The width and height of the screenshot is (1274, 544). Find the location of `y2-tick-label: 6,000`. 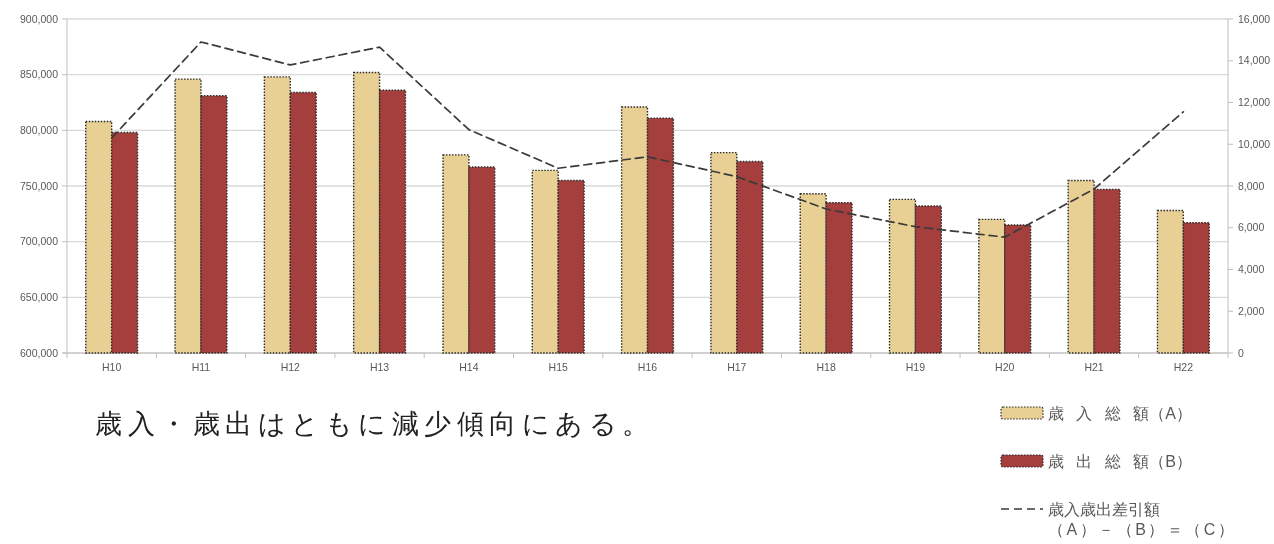

y2-tick-label: 6,000 is located at coordinates (1251, 227).